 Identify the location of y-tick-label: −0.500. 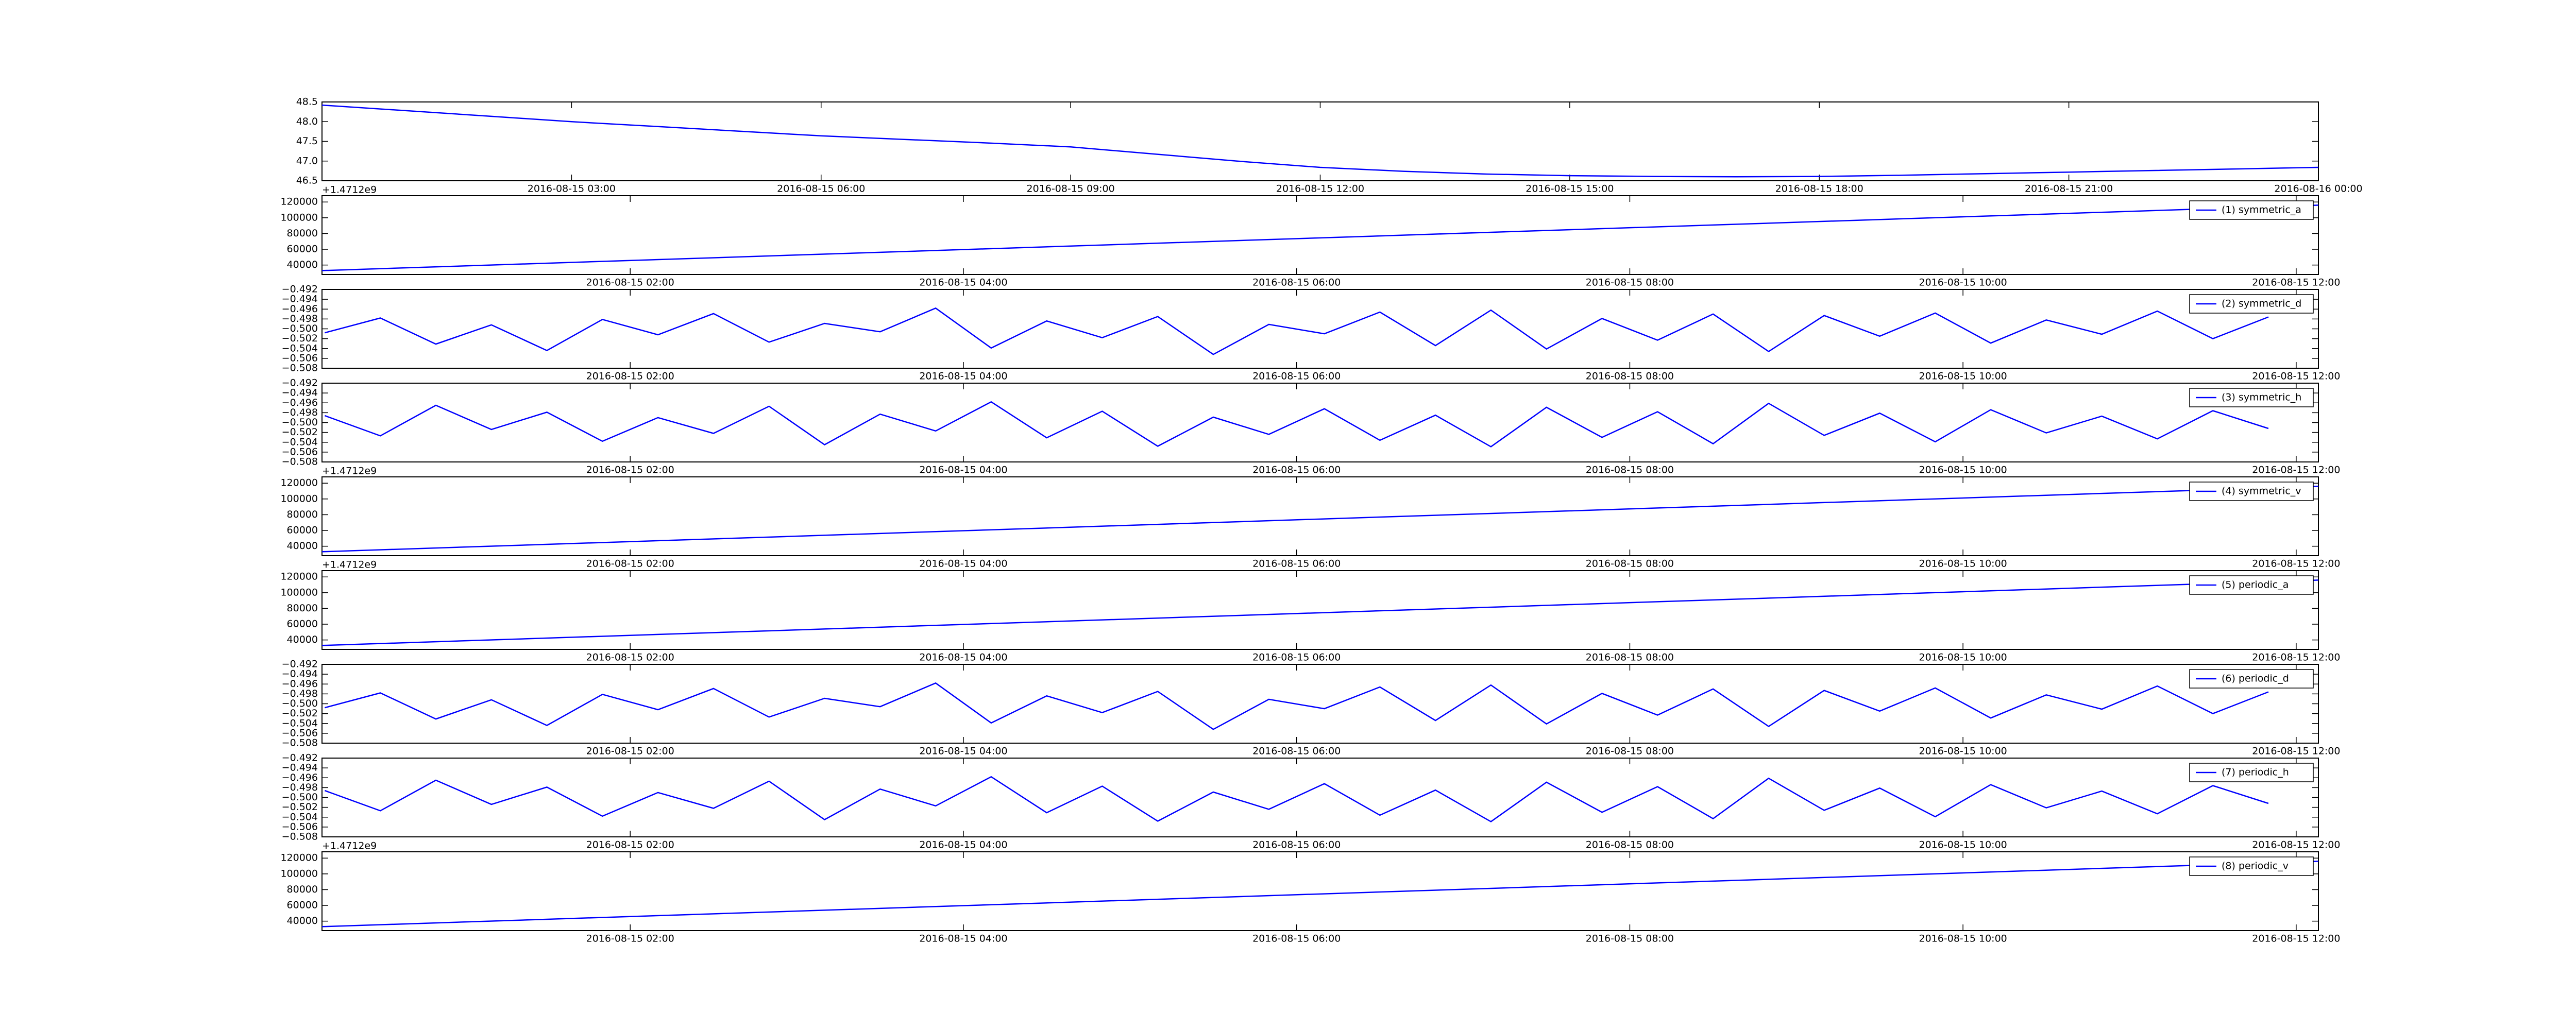
(300, 798).